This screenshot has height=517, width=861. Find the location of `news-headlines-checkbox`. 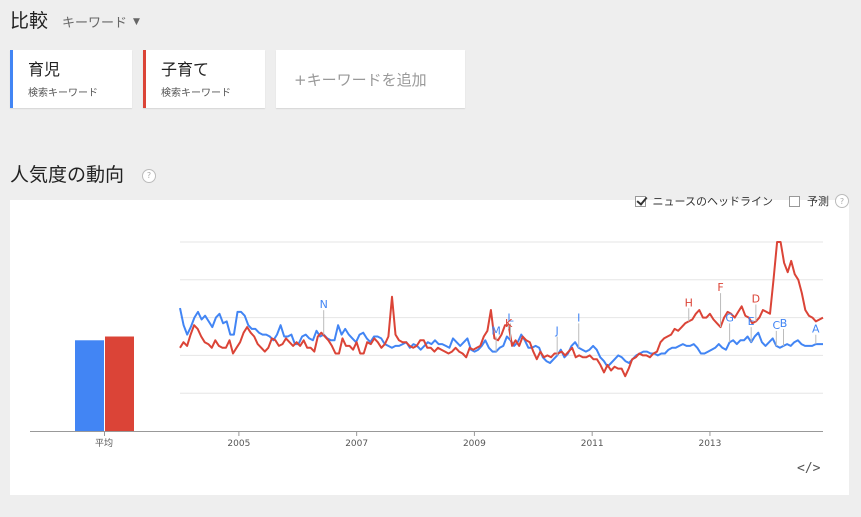

news-headlines-checkbox is located at coordinates (640, 201).